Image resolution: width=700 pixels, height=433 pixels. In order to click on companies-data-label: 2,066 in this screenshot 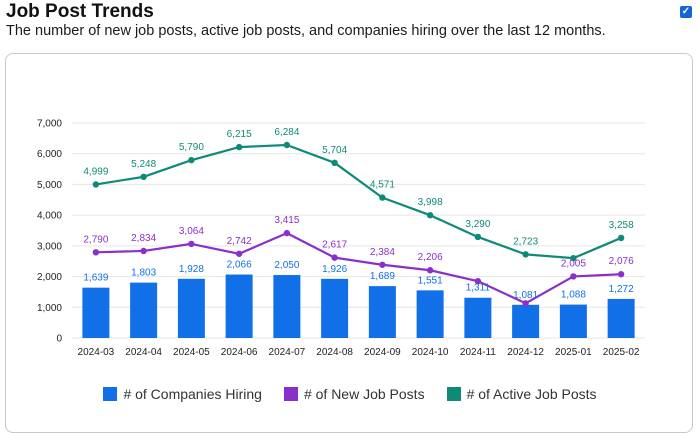, I will do `click(239, 265)`.